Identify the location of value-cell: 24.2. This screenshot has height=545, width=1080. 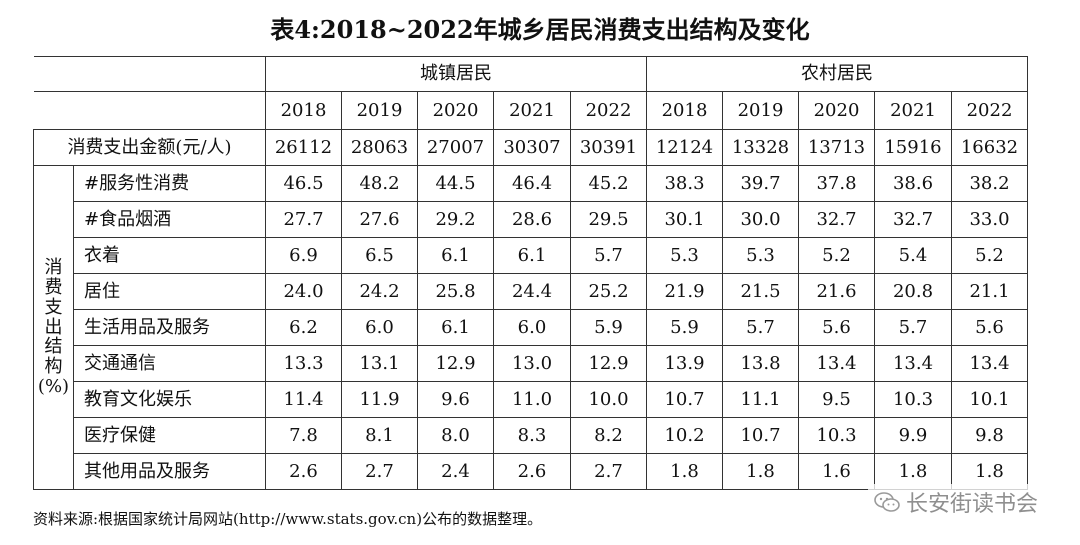
(379, 291).